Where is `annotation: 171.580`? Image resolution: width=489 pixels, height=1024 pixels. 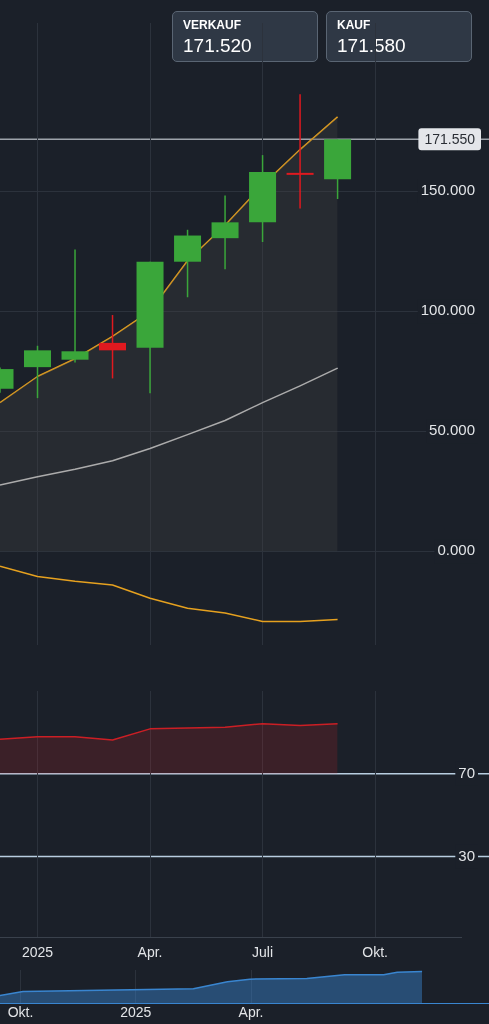
annotation: 171.580 is located at coordinates (372, 46).